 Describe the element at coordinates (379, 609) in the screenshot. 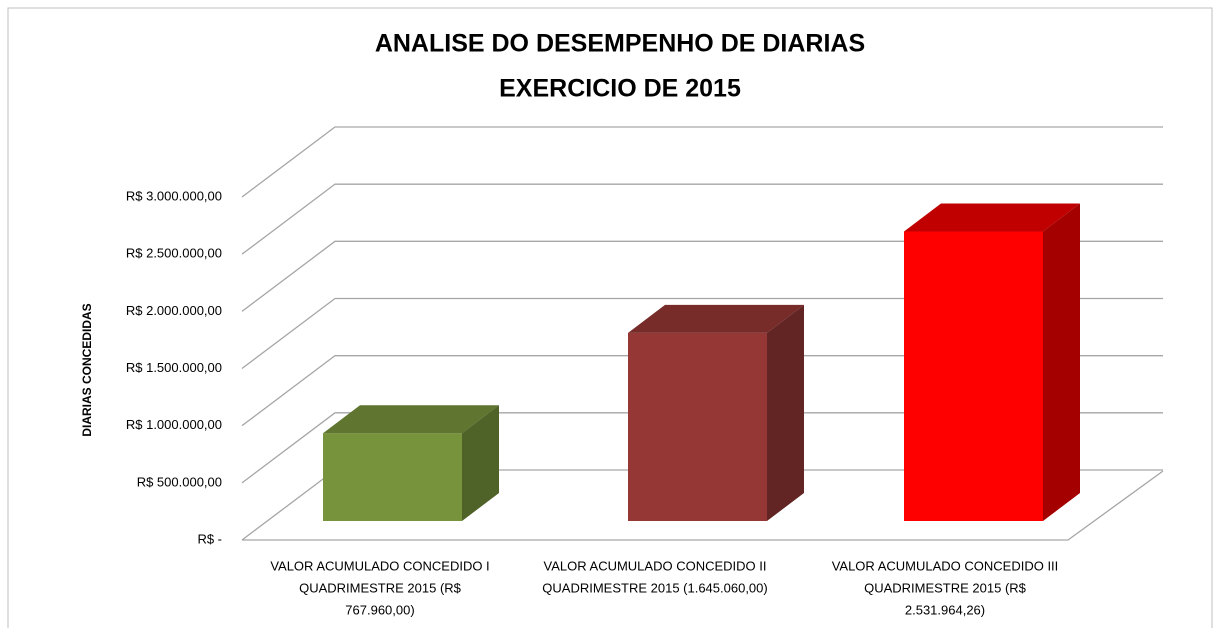

I see `x-tick-label: 767.960,00)` at that location.